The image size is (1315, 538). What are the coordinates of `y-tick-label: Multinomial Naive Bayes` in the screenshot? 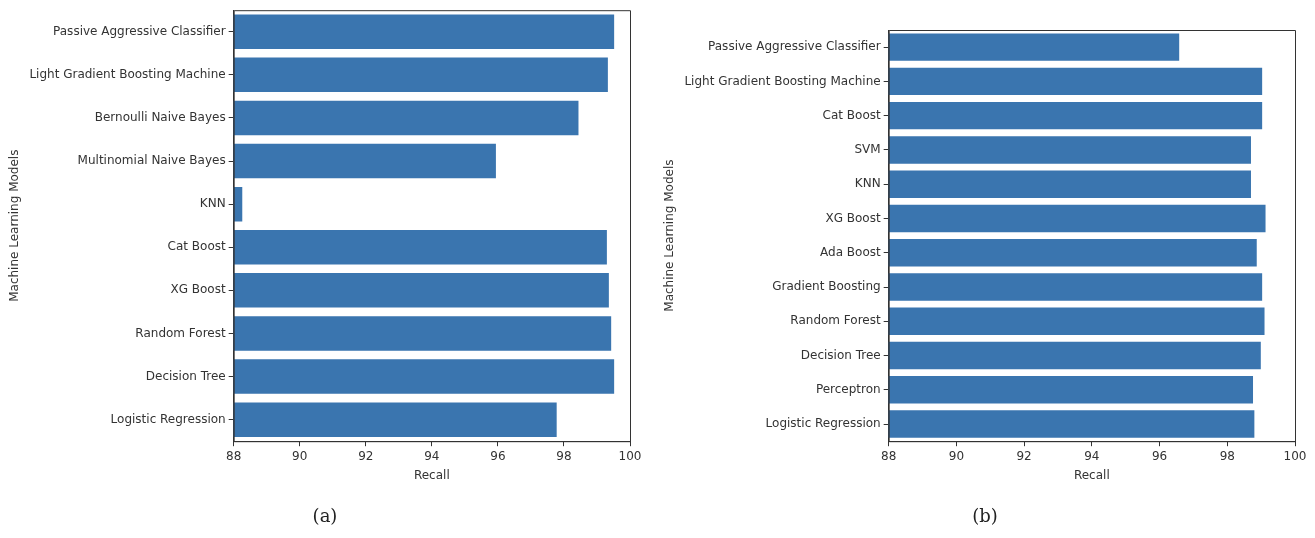 It's located at (151, 160).